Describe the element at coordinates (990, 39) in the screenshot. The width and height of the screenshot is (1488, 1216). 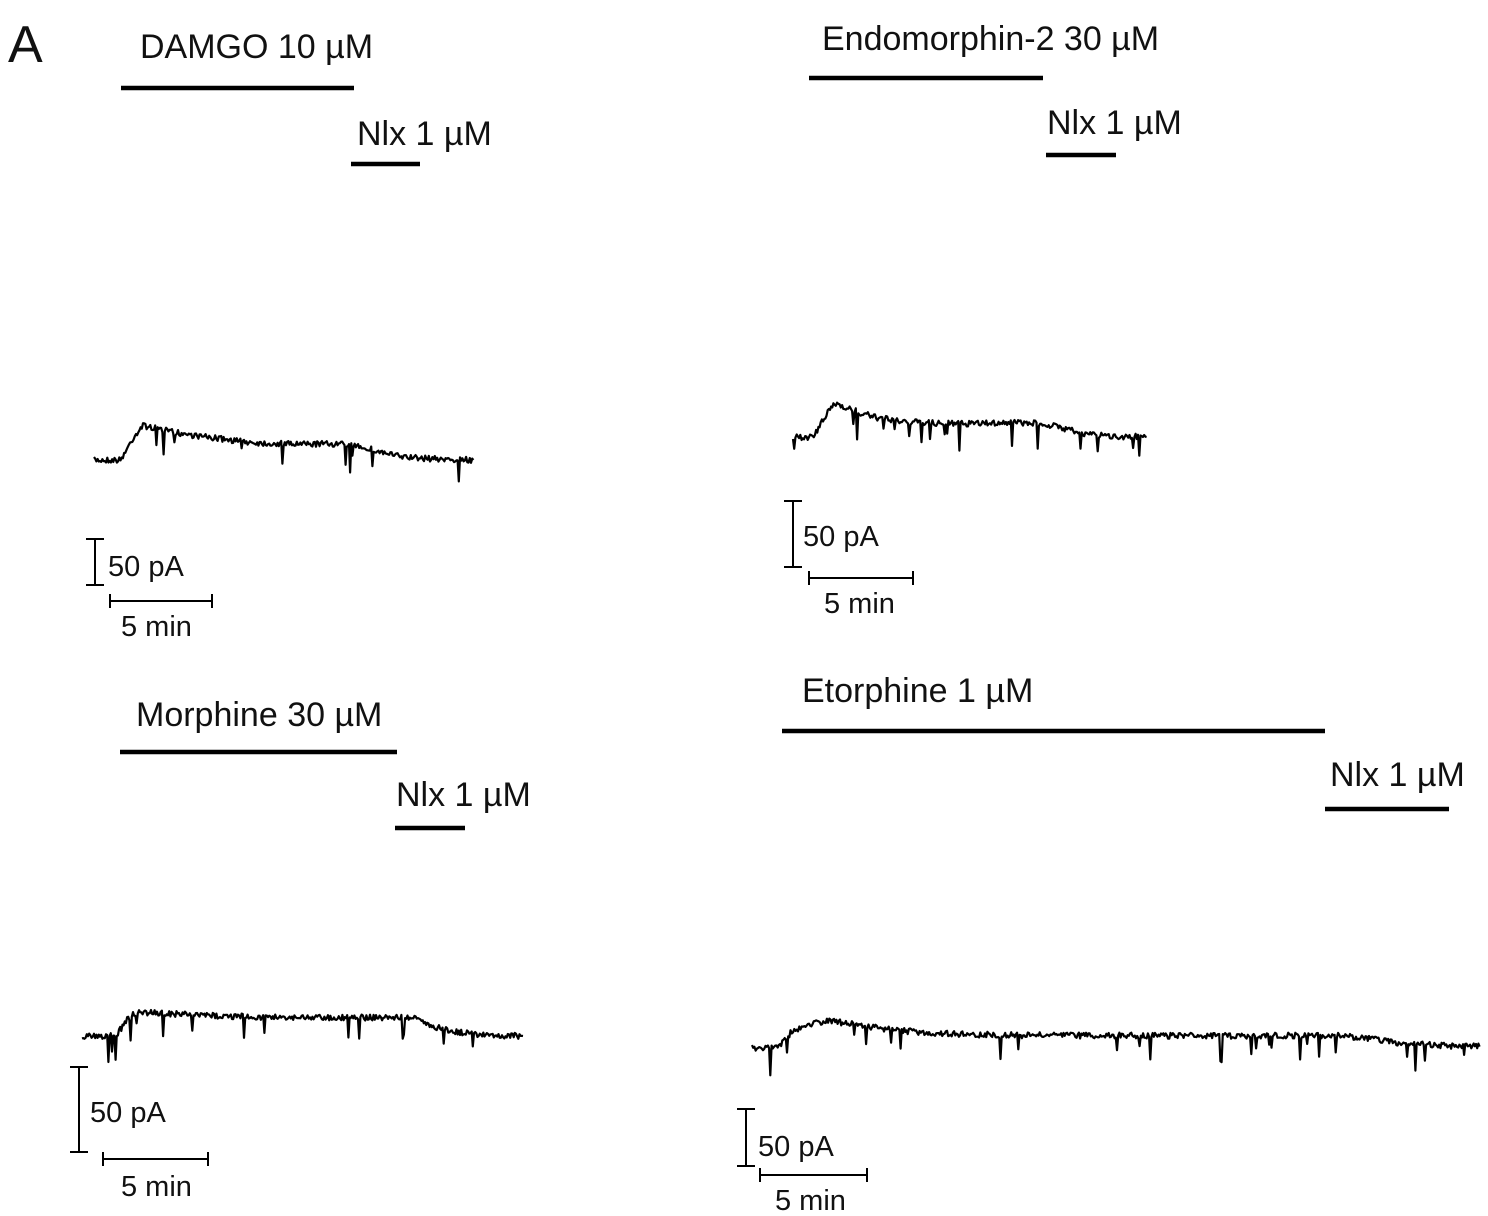
I see `drug-label: Endomorphin-2 30 µM` at that location.